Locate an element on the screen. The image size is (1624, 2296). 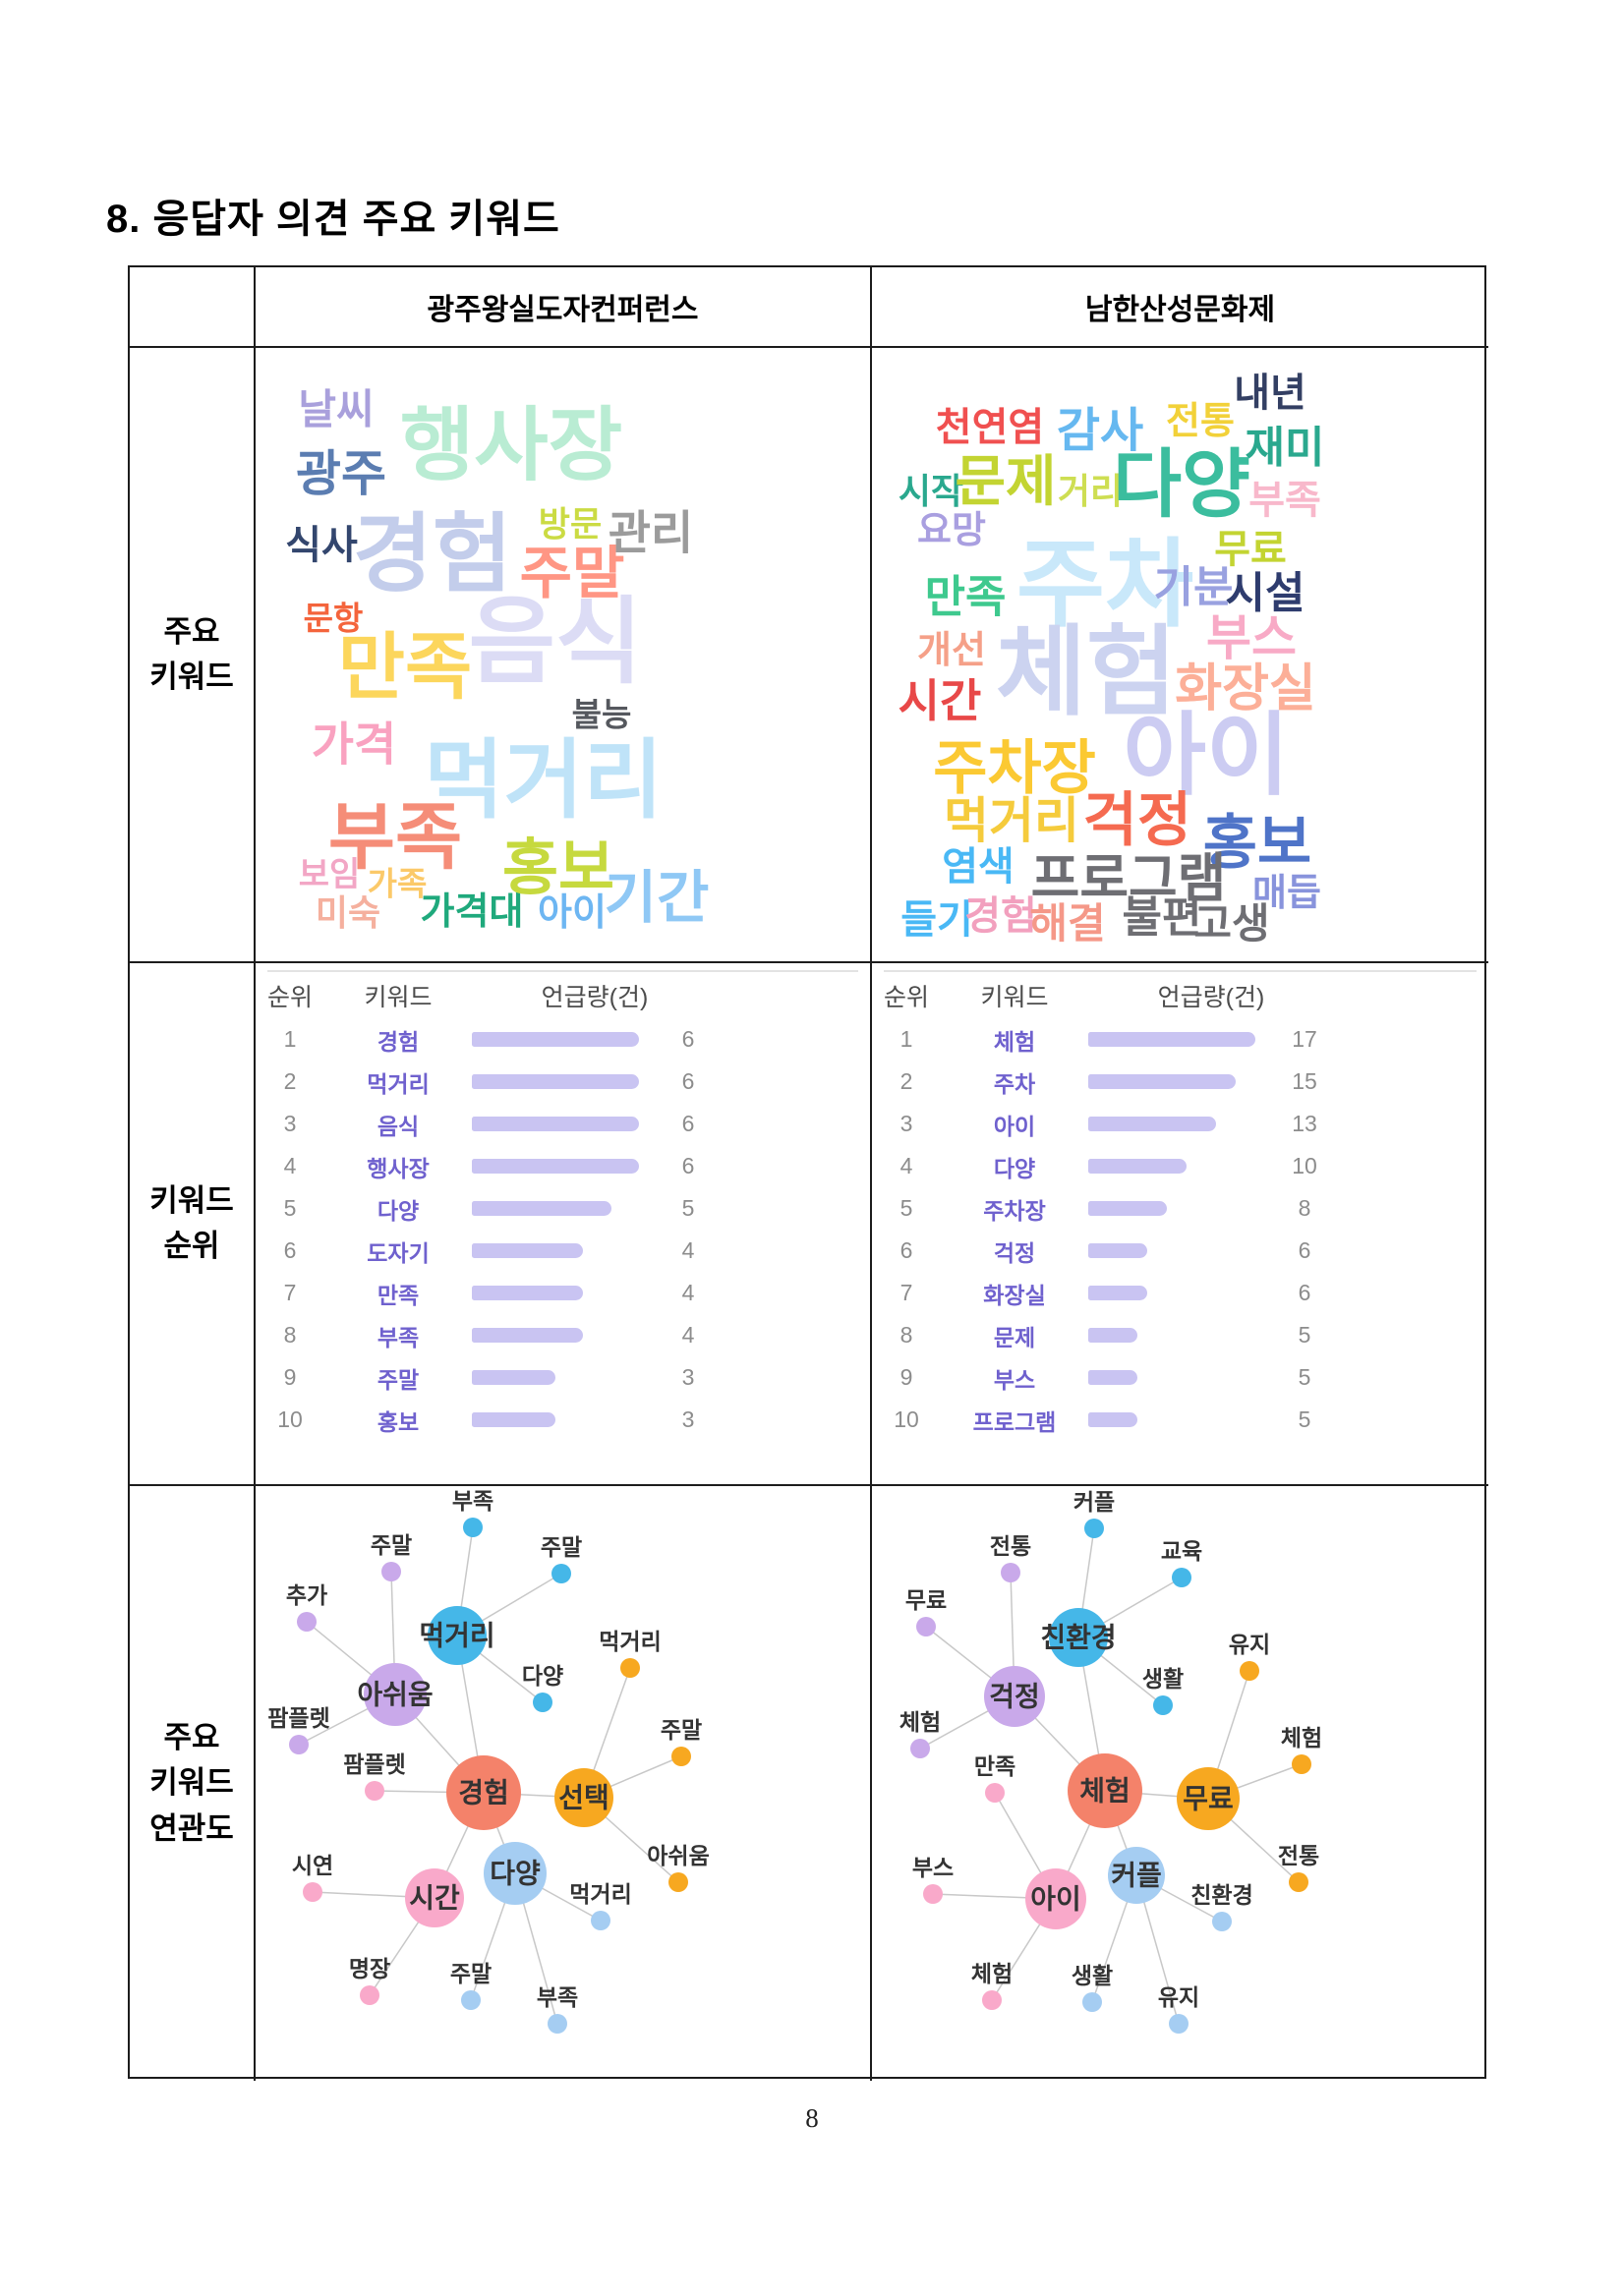
network-node-label: 체험 is located at coordinates (992, 1974).